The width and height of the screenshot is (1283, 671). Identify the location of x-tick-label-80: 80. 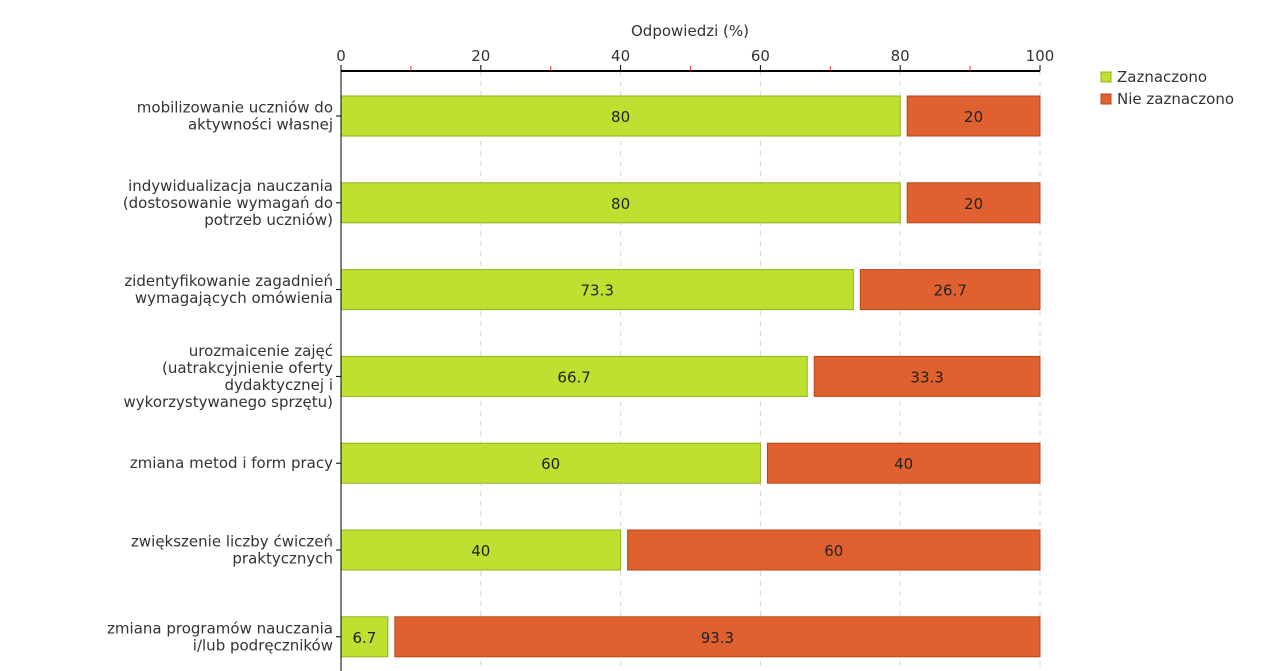
(900, 56).